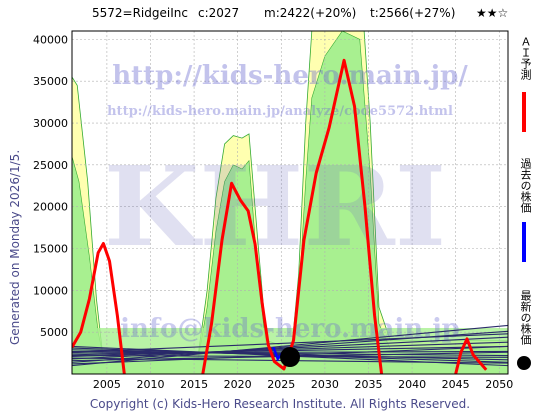 This screenshot has height=420, width=560. What do you see at coordinates (50, 207) in the screenshot?
I see `y-tick-label: 20000` at bounding box center [50, 207].